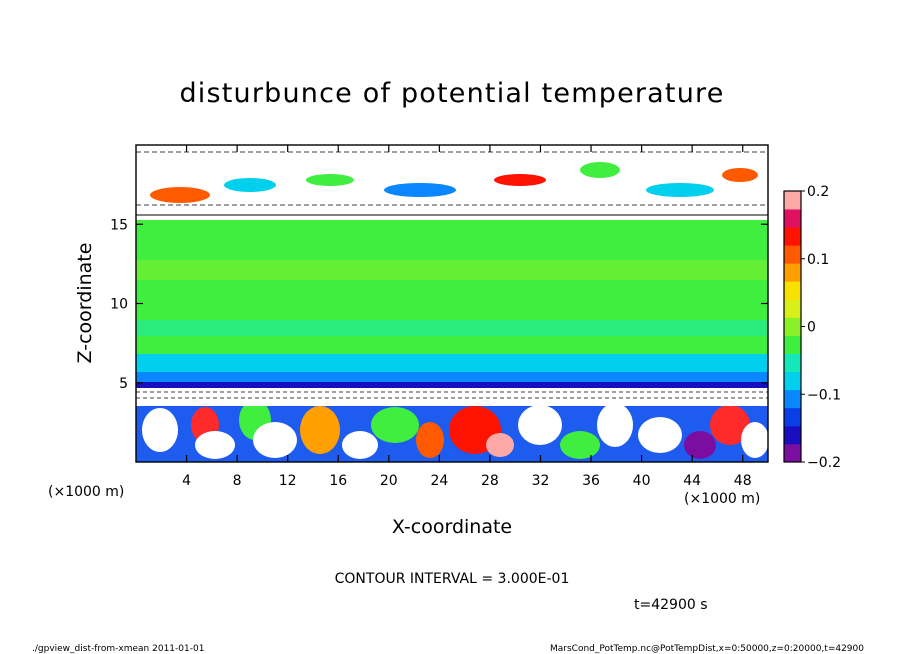  I want to click on x-tick-label: 28, so click(490, 481).